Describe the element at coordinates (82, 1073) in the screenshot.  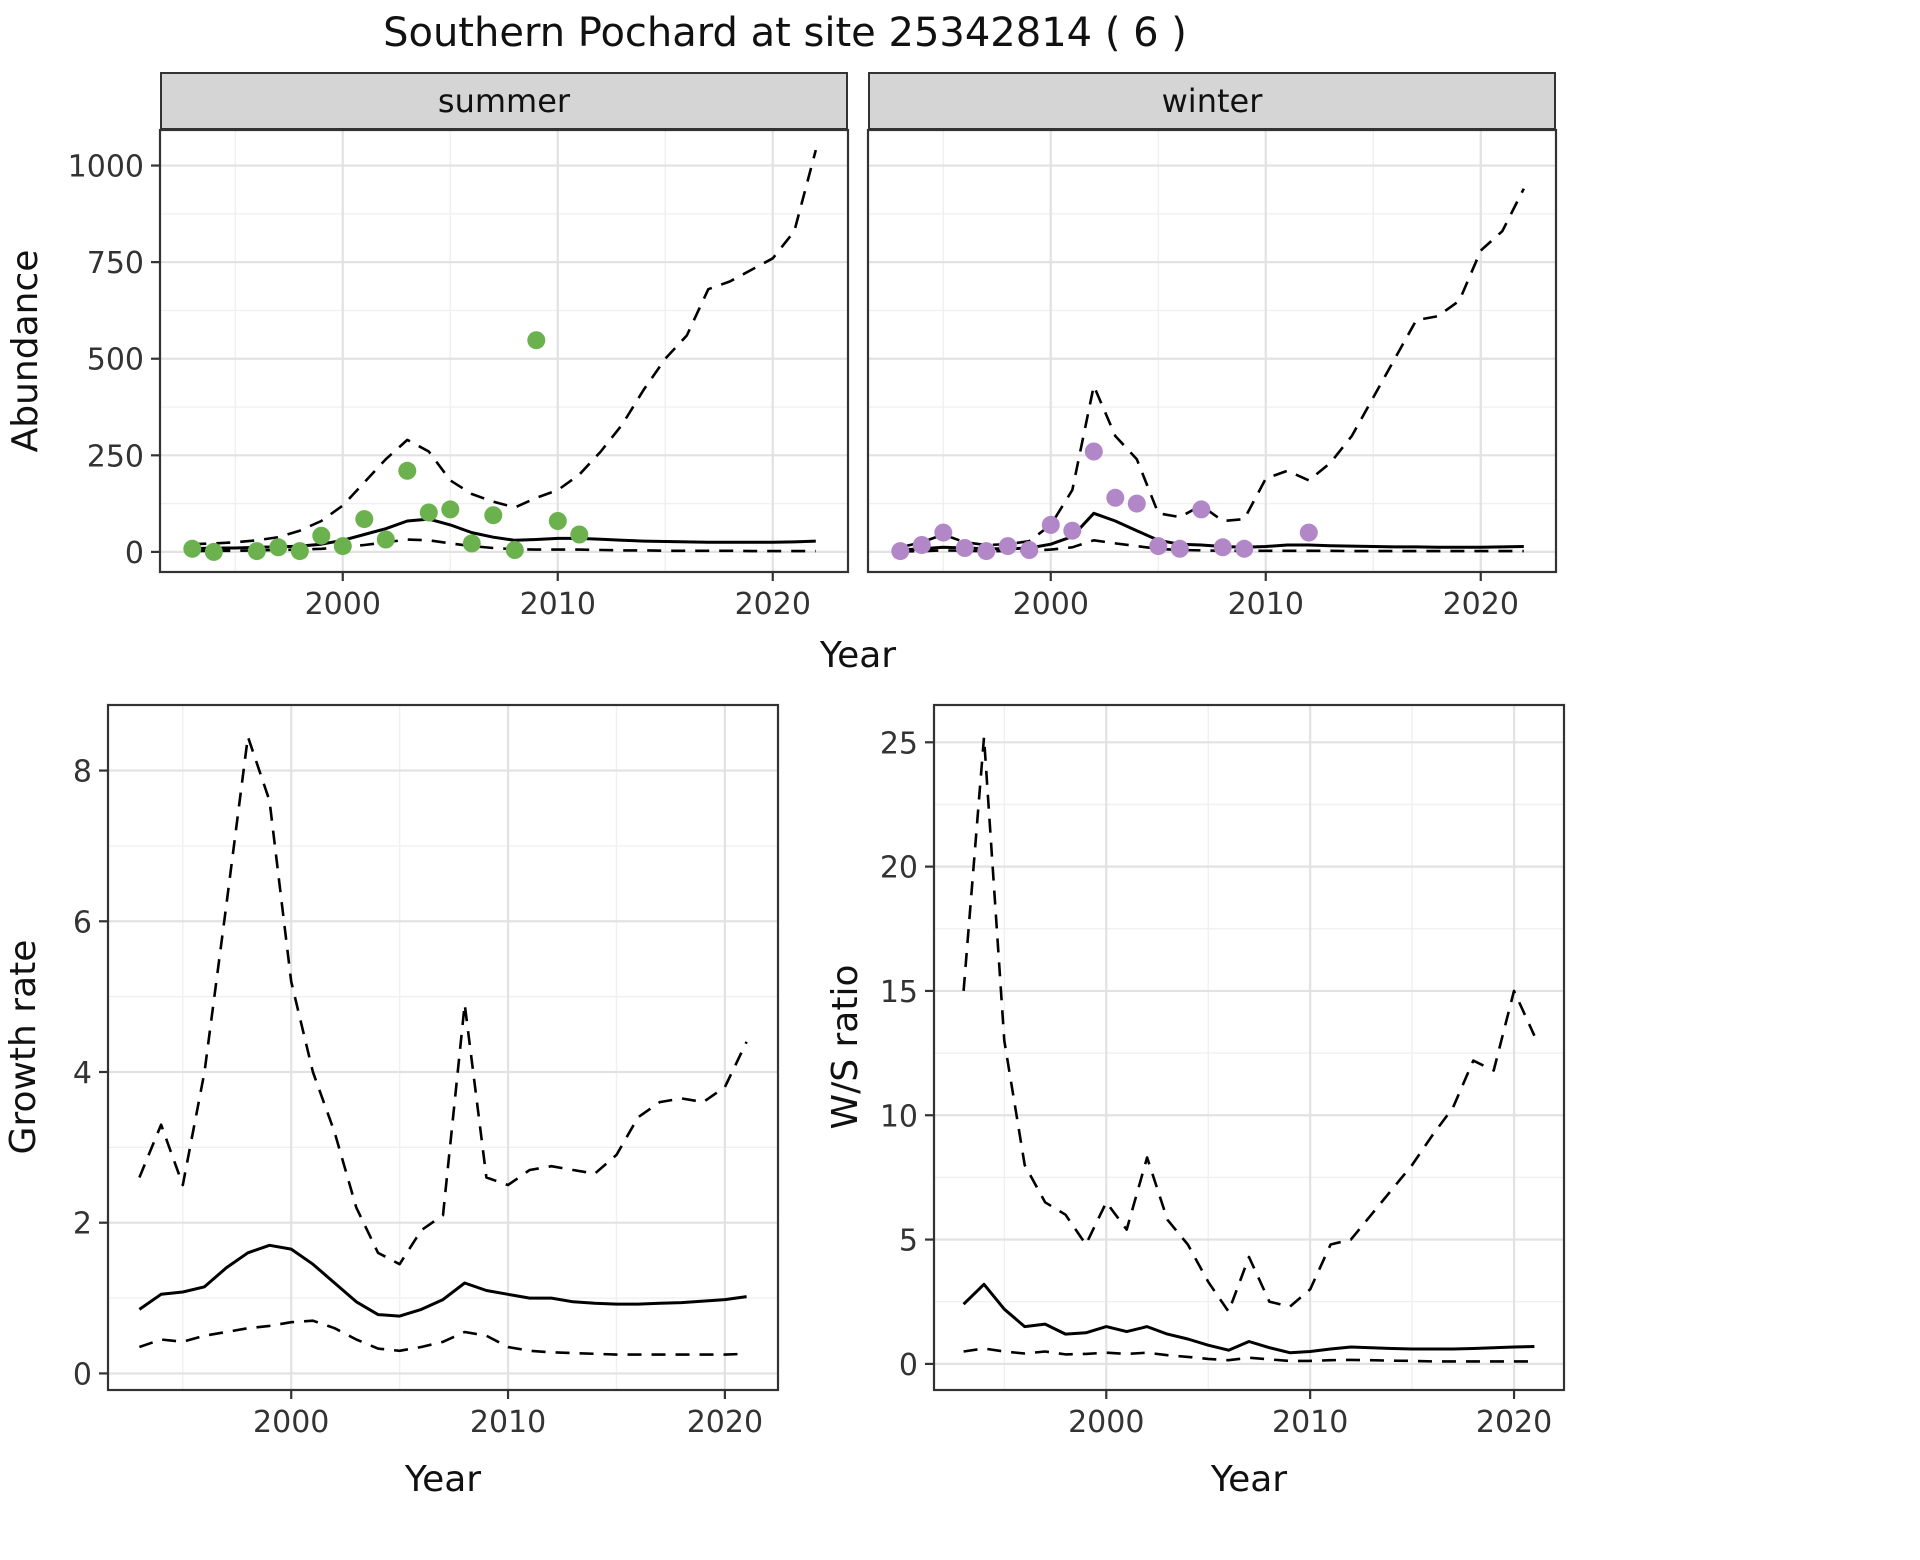
I see `y-tick-label: 4` at that location.